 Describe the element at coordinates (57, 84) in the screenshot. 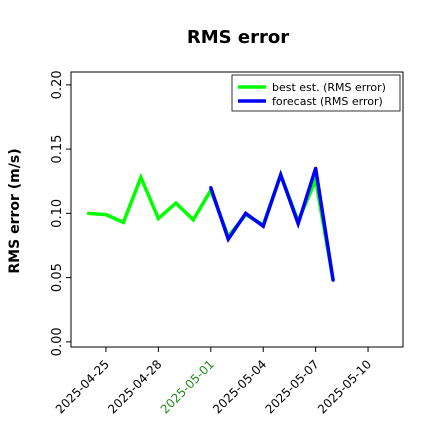

I see `y-tick-label: 0.20` at that location.